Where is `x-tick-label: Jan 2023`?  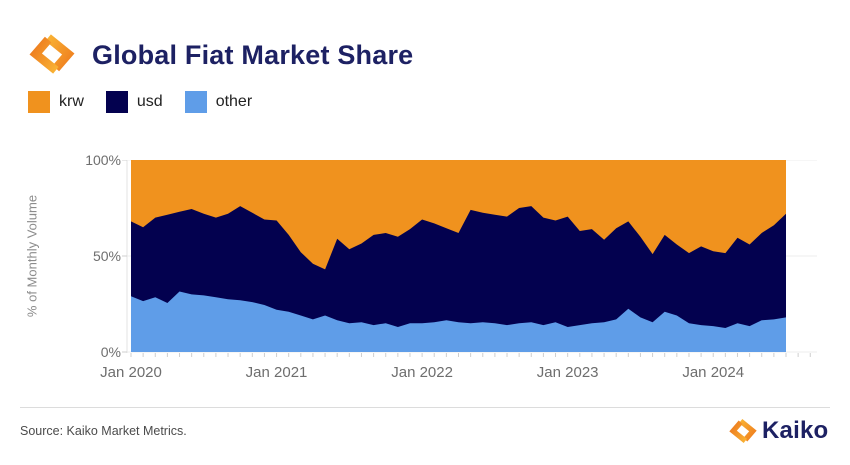 x-tick-label: Jan 2023 is located at coordinates (567, 372).